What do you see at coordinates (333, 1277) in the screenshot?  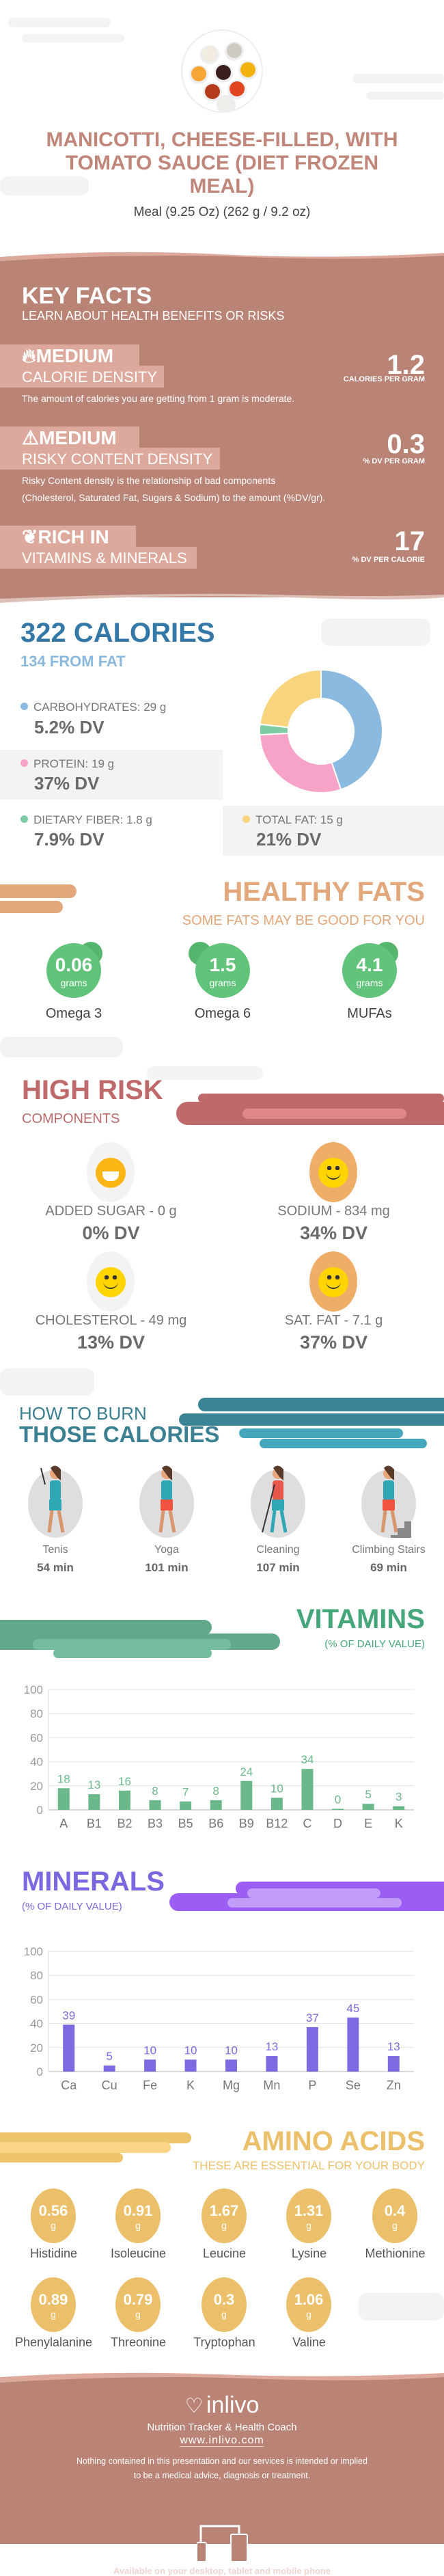 I see `eyes` at bounding box center [333, 1277].